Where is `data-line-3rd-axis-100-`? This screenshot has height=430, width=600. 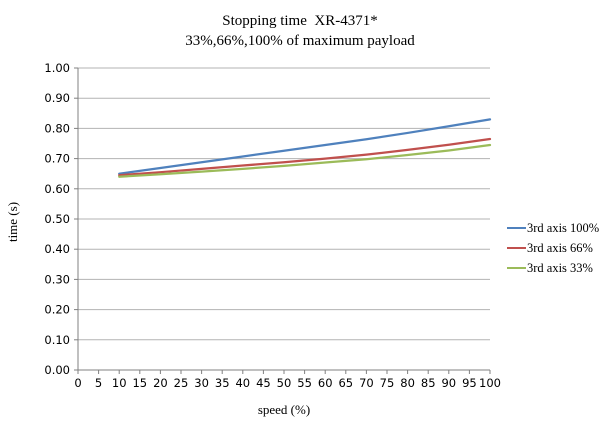 data-line-3rd-axis-100- is located at coordinates (305, 146).